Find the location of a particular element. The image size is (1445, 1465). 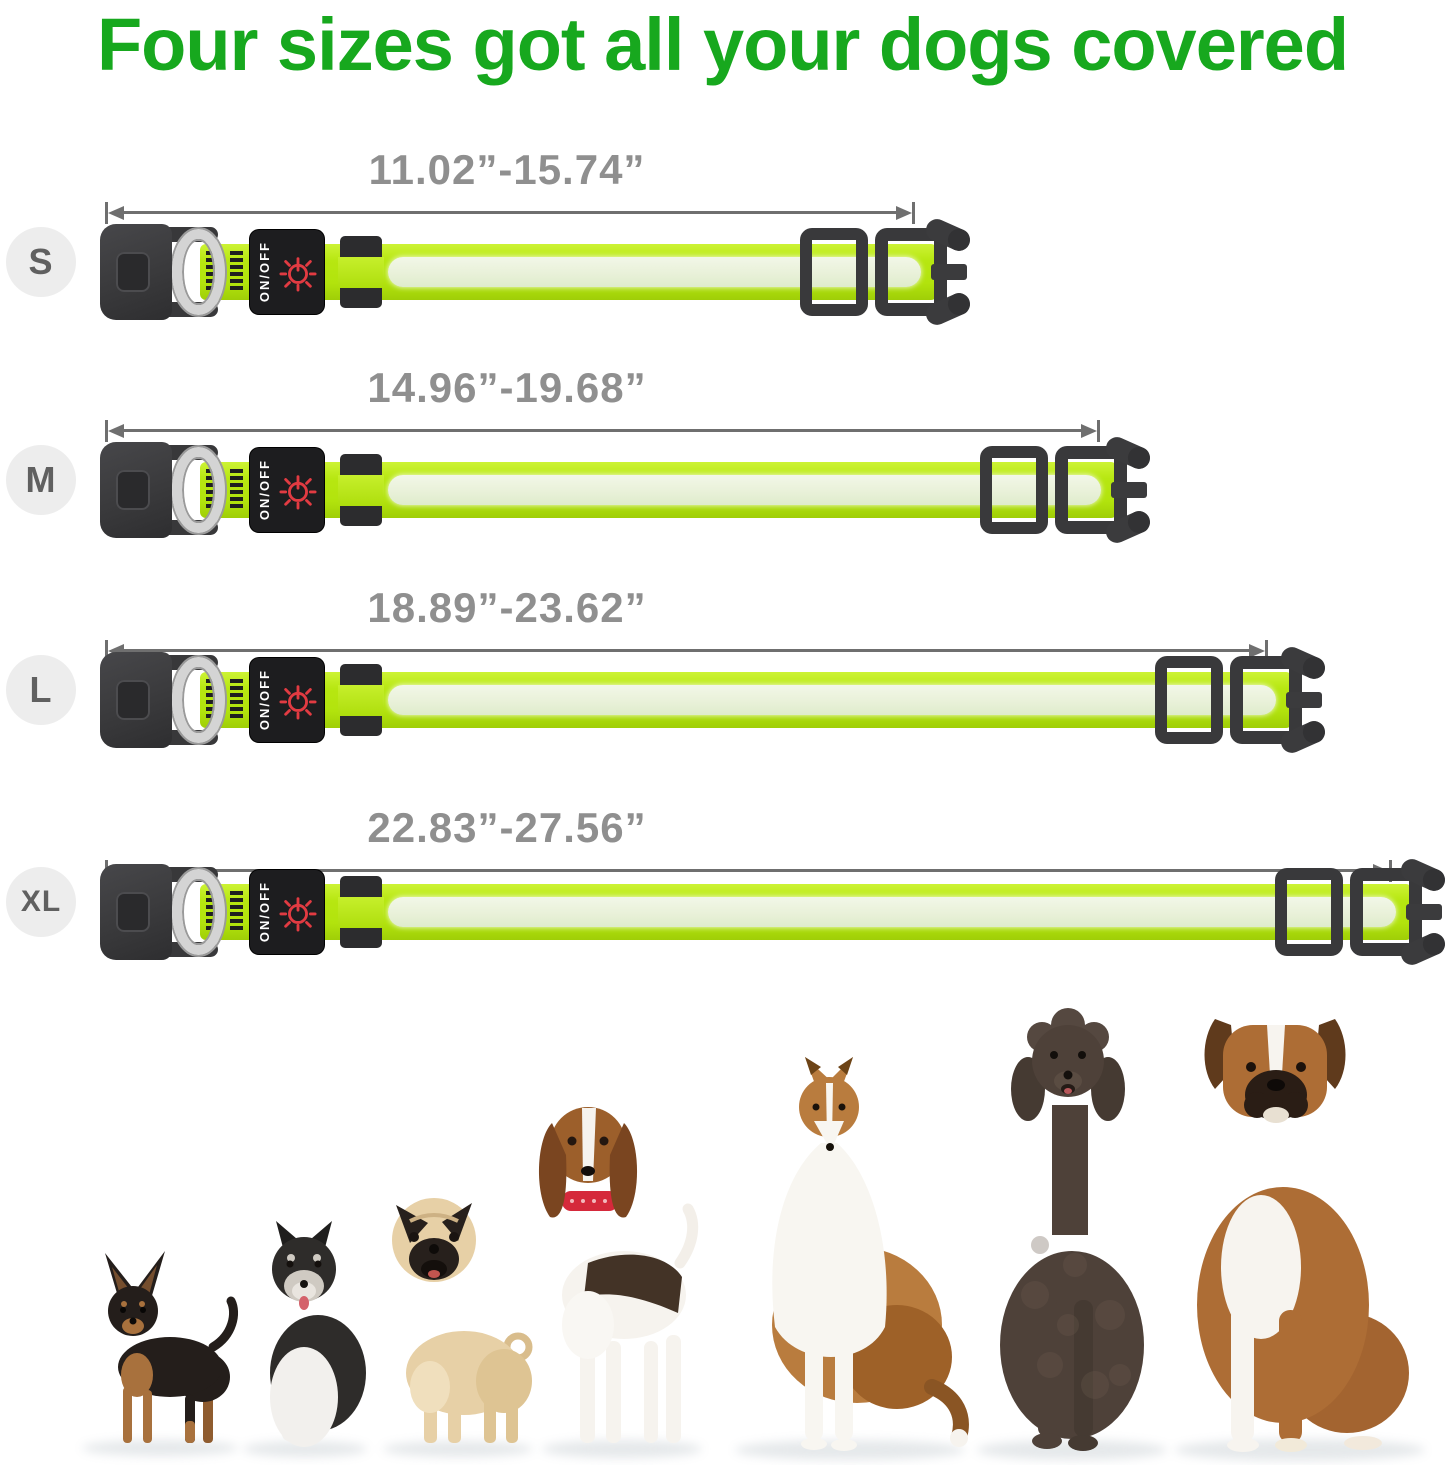

collar-size-xl: ON/OFF is located at coordinates (772, 912).